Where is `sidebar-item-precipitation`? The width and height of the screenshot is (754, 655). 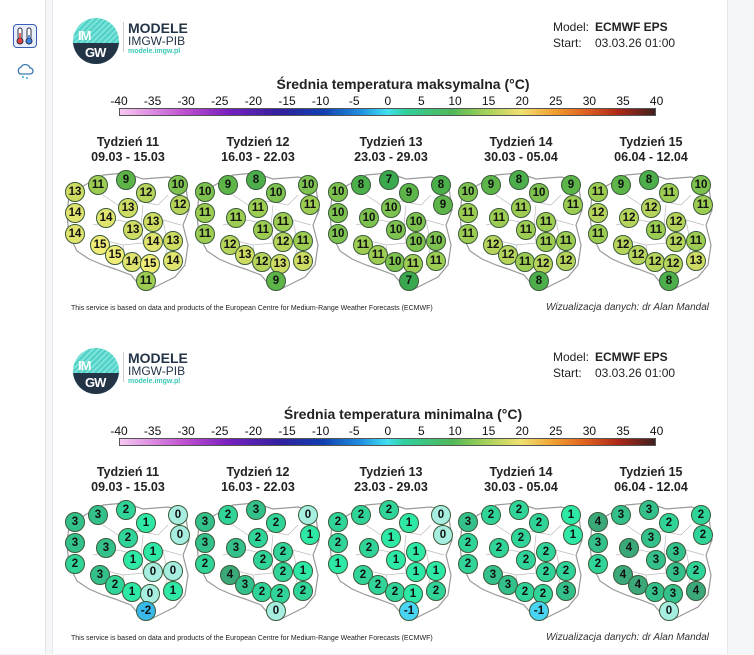 sidebar-item-precipitation is located at coordinates (25, 72).